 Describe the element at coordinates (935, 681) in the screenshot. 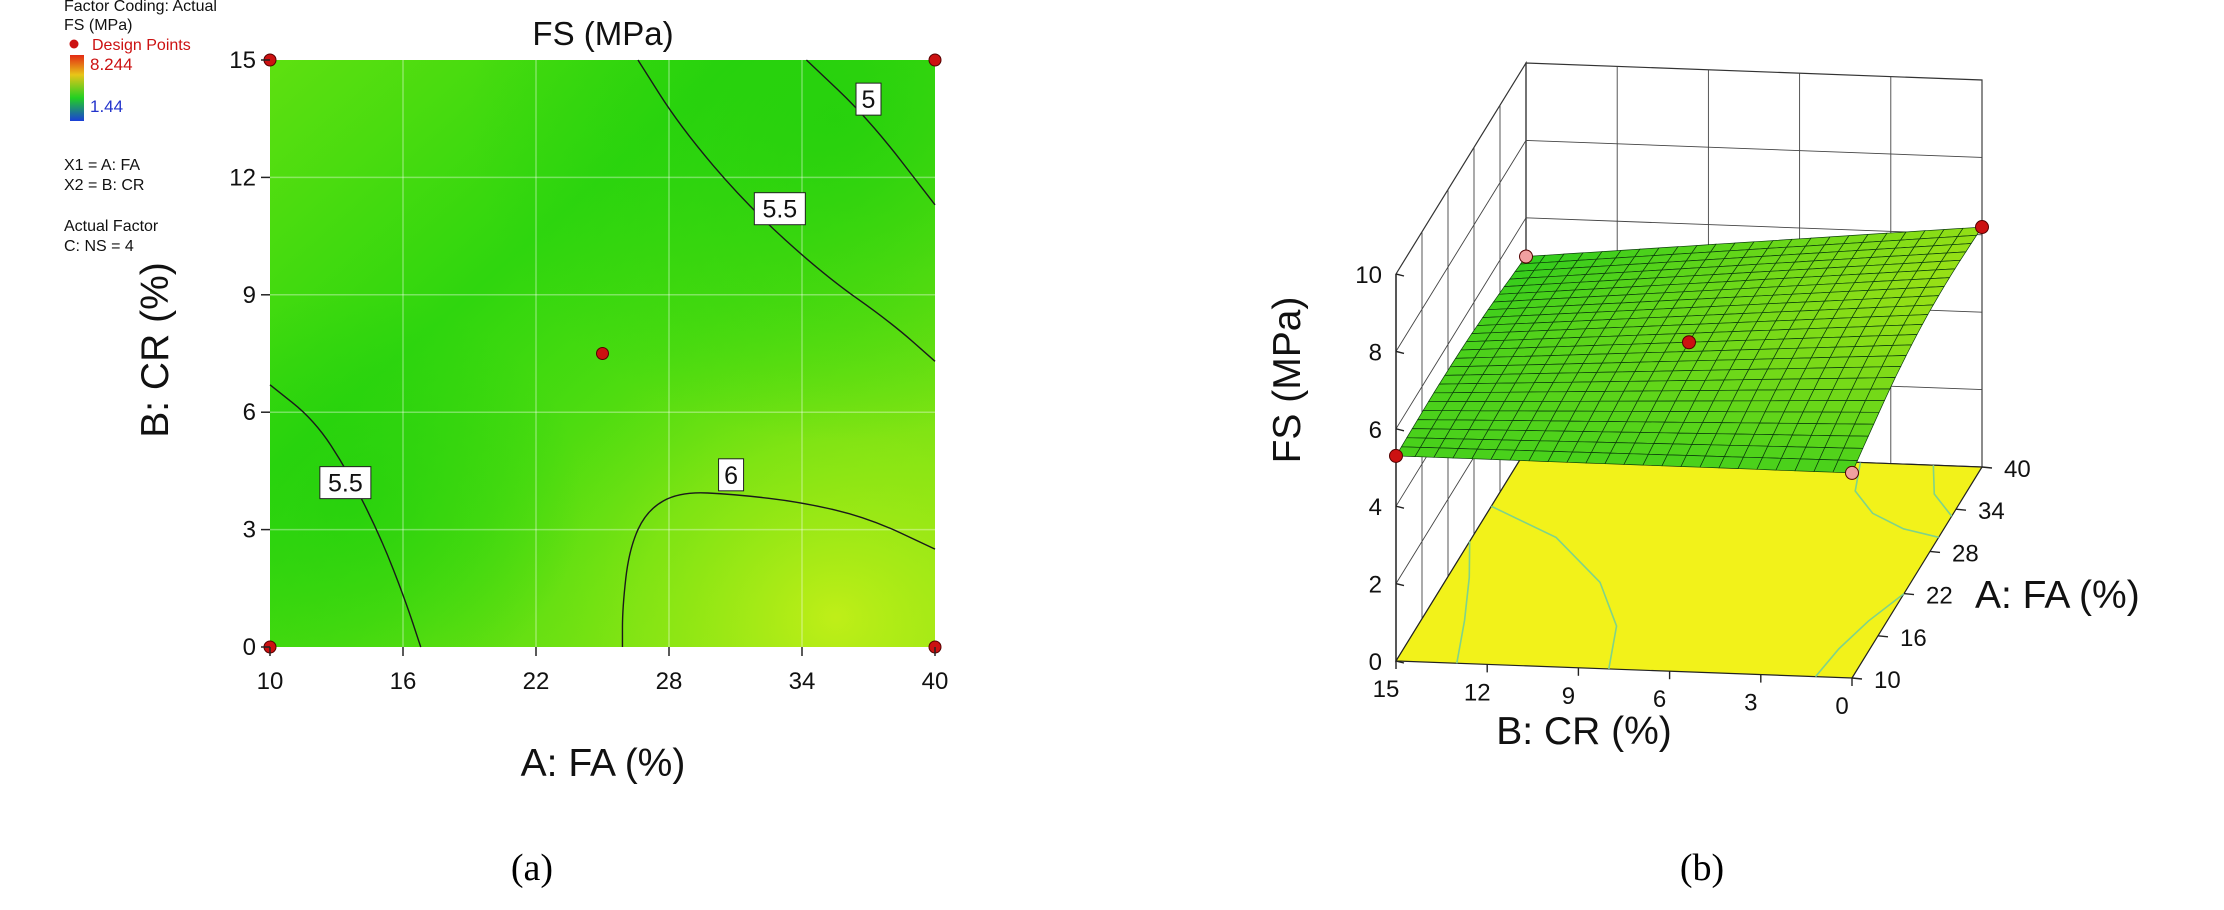

I see `x-tick-label: 40` at that location.